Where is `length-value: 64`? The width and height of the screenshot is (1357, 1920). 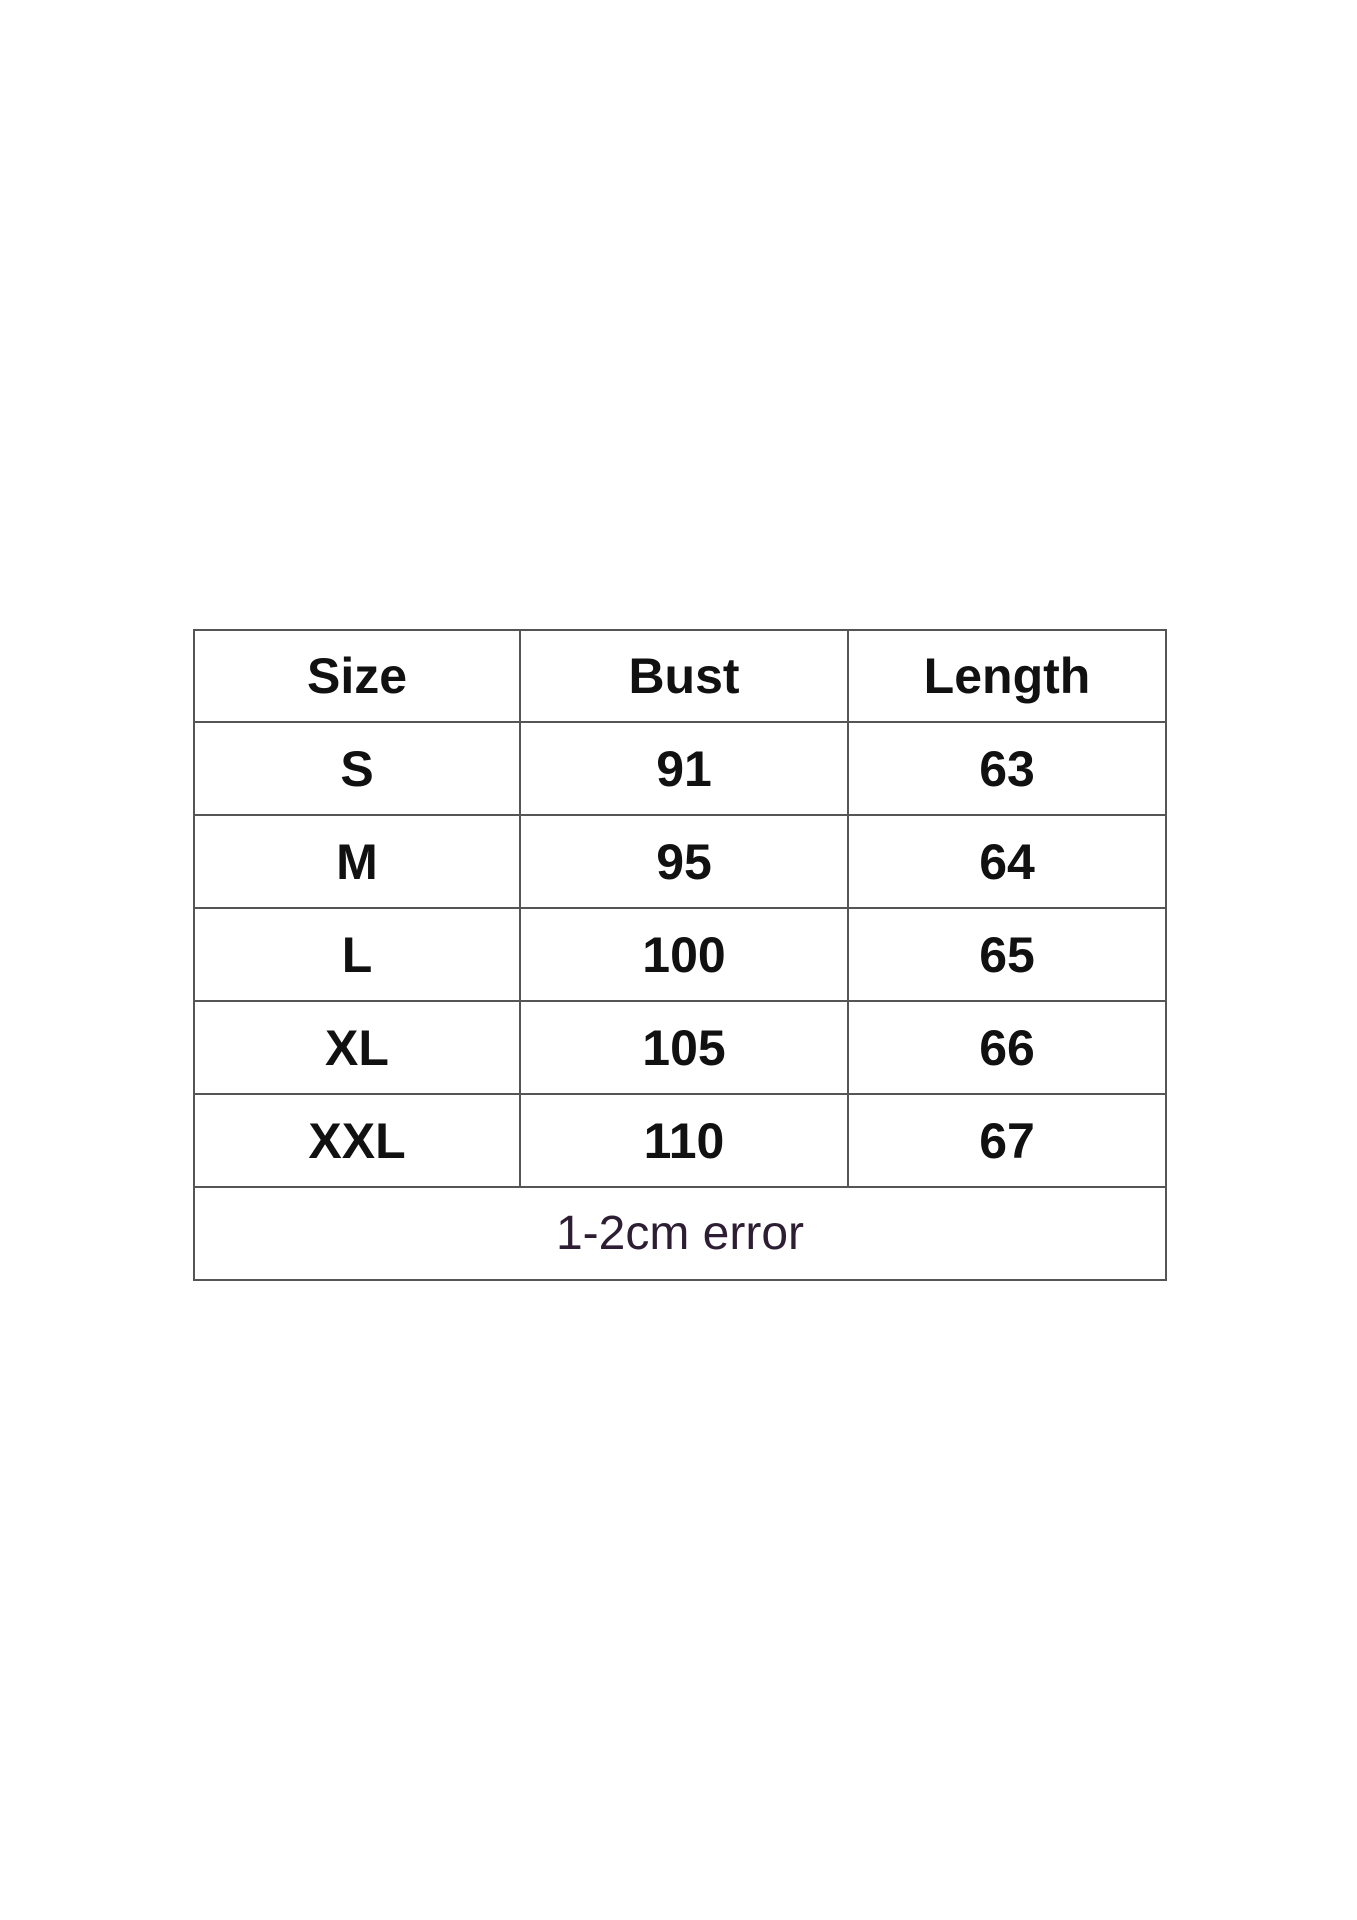 length-value: 64 is located at coordinates (1007, 861).